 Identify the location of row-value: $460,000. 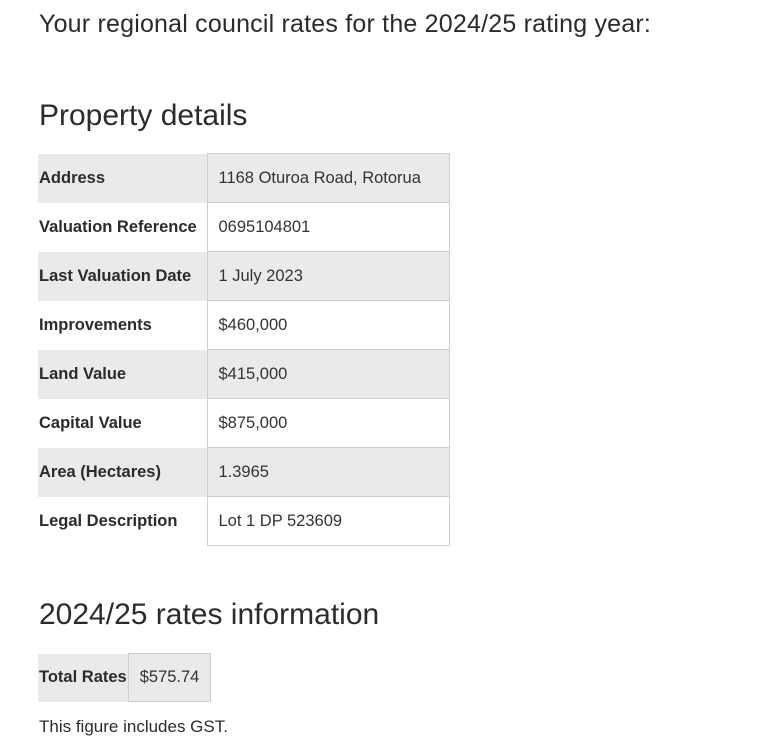
(328, 325).